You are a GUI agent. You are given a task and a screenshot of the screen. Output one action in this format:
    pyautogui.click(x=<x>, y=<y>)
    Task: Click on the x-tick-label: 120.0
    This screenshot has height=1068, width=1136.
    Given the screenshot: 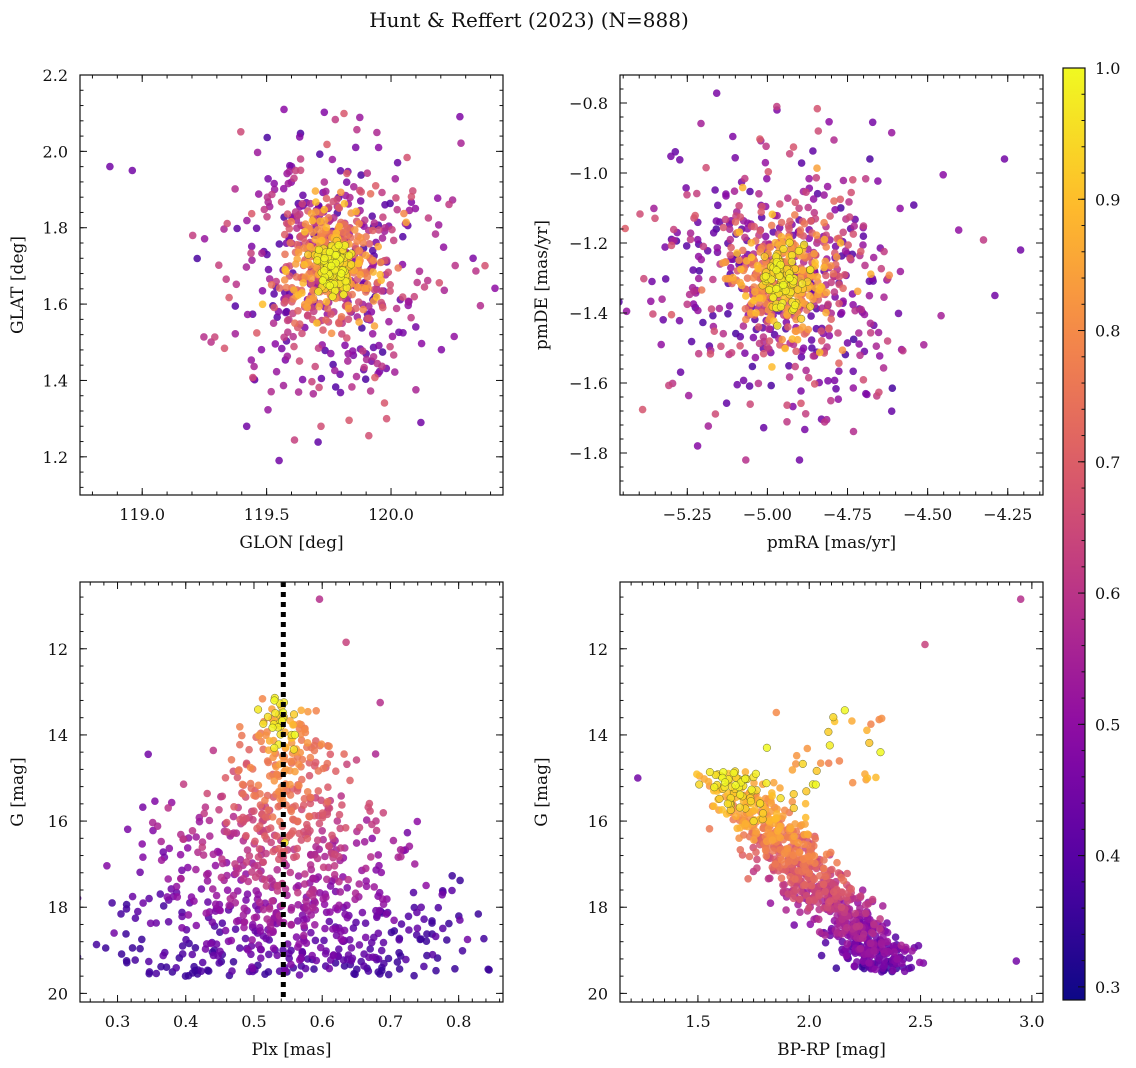 What is the action you would take?
    pyautogui.click(x=391, y=514)
    